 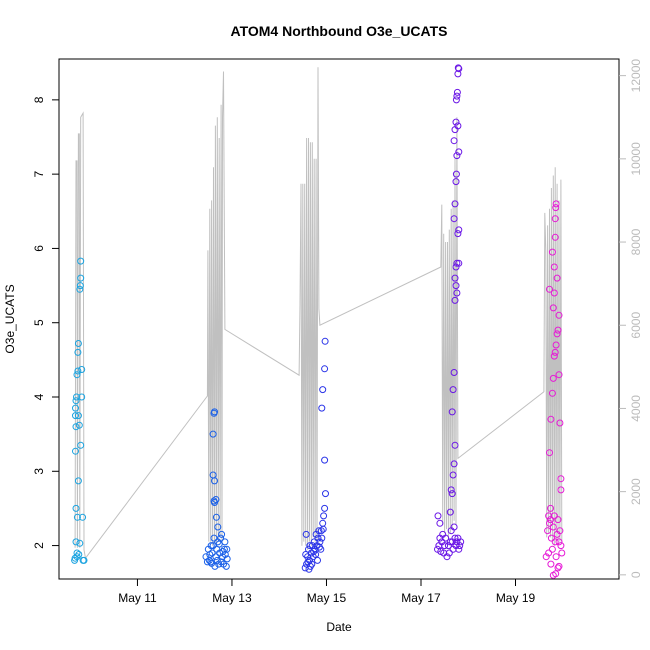 I want to click on x-axis: May 11 May 13 May 15 May 17 May 19, so click(x=327, y=592).